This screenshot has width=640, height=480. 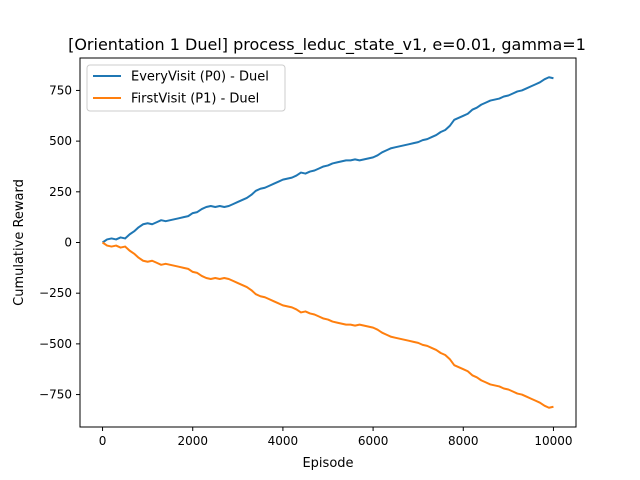 I want to click on y-axis-label: Cumulative Reward, so click(x=19, y=242).